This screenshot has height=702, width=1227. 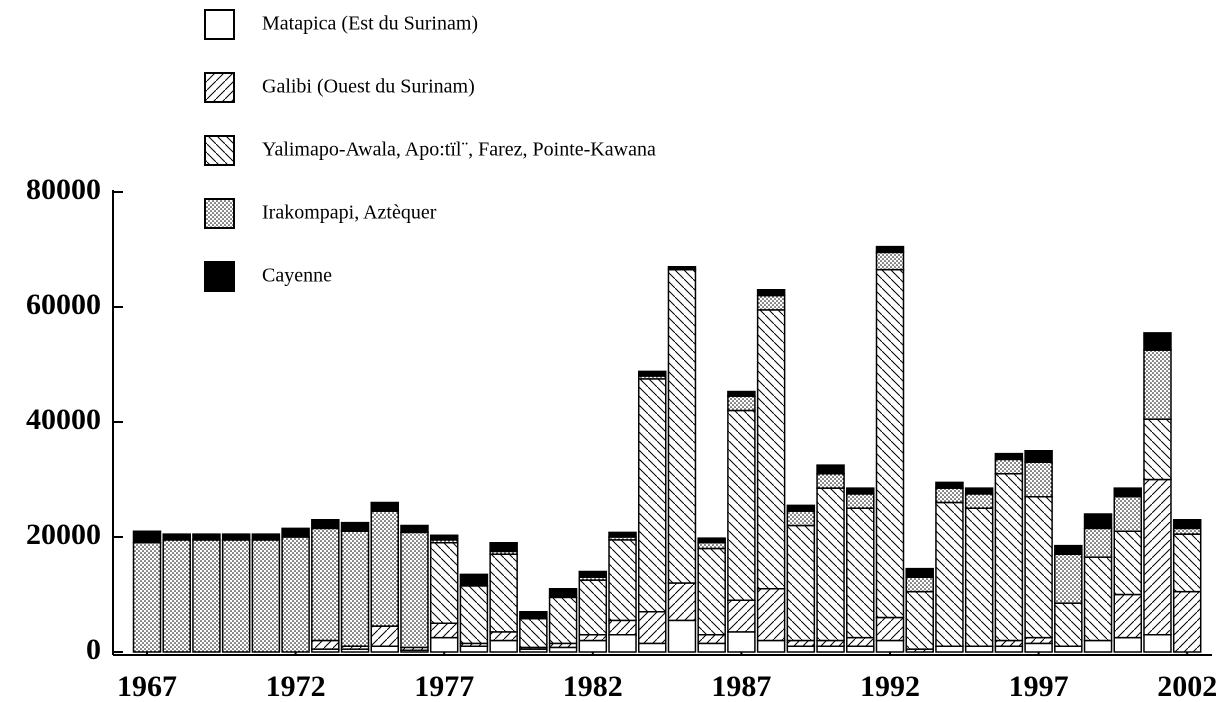 What do you see at coordinates (296, 686) in the screenshot?
I see `x-tick-label: 1972` at bounding box center [296, 686].